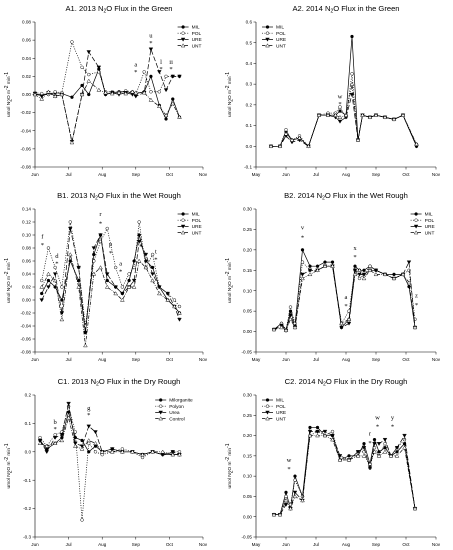 The height and width of the screenshot is (550, 453). Describe the element at coordinates (107, 111) in the screenshot. I see `series-unt` at that location.